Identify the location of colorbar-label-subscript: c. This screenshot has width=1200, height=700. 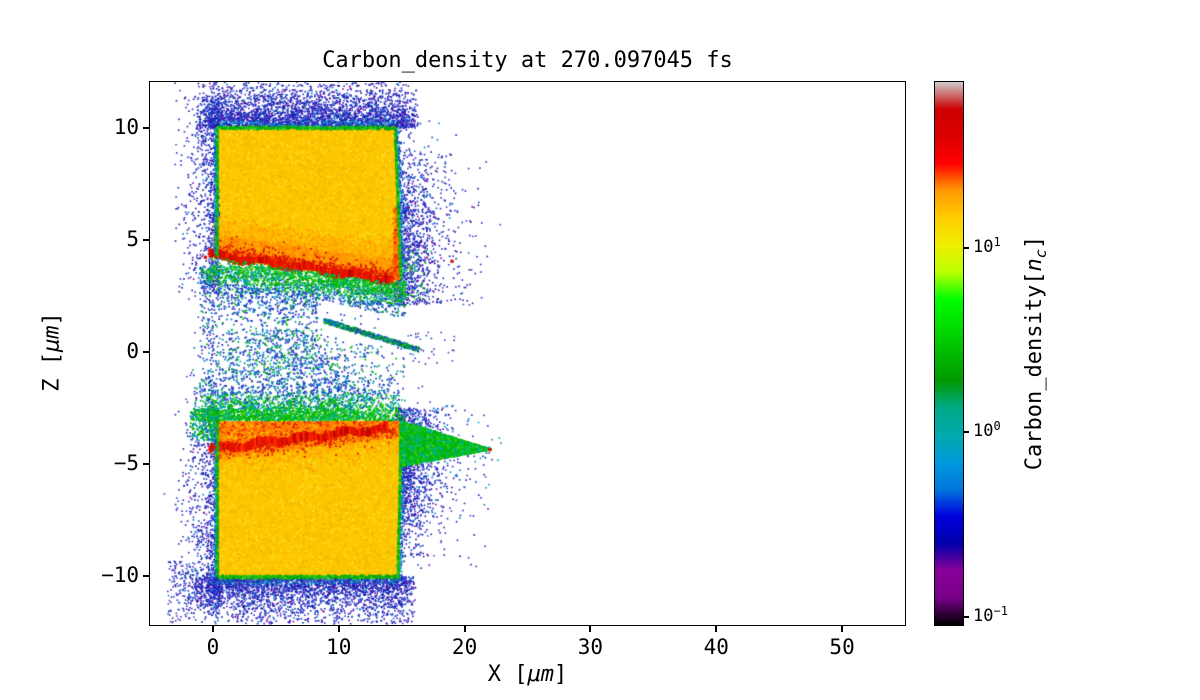
(1041, 254).